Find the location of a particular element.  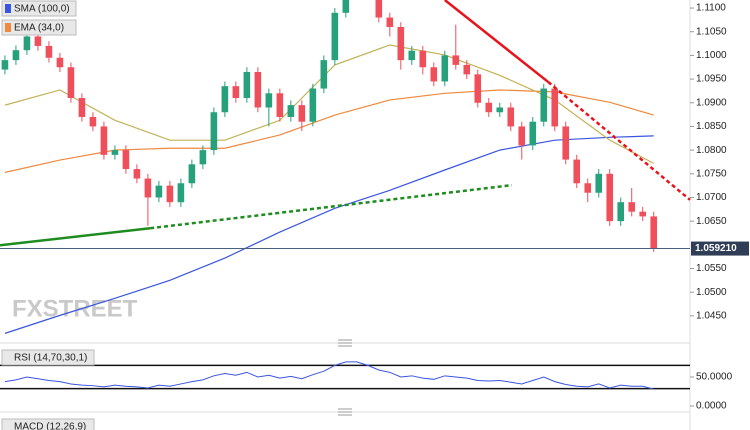

y-tick-label: 1.0850 is located at coordinates (711, 126).